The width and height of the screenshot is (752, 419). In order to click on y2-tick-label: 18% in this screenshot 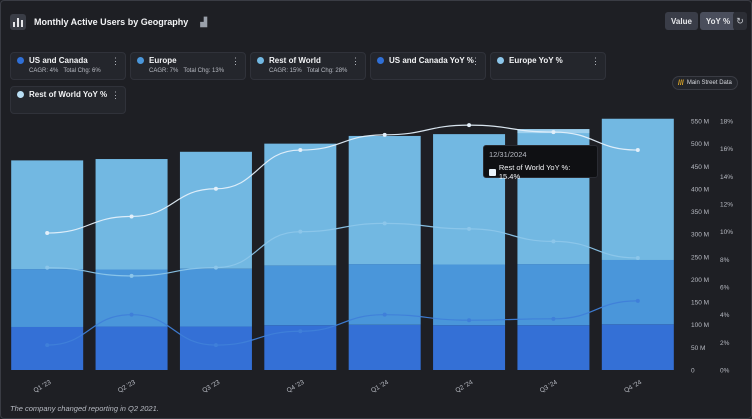, I will do `click(726, 122)`.